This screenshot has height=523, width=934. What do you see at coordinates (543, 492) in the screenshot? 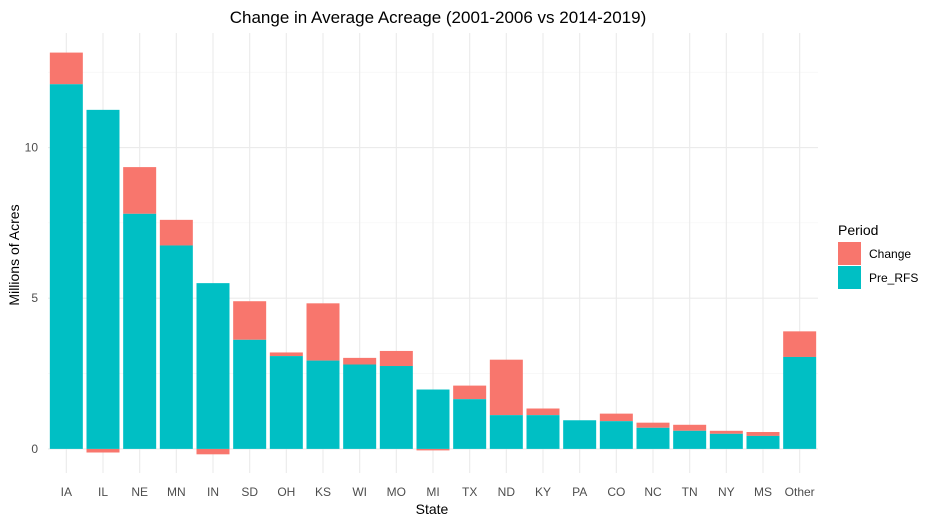
I see `x-tick-label: KY` at bounding box center [543, 492].